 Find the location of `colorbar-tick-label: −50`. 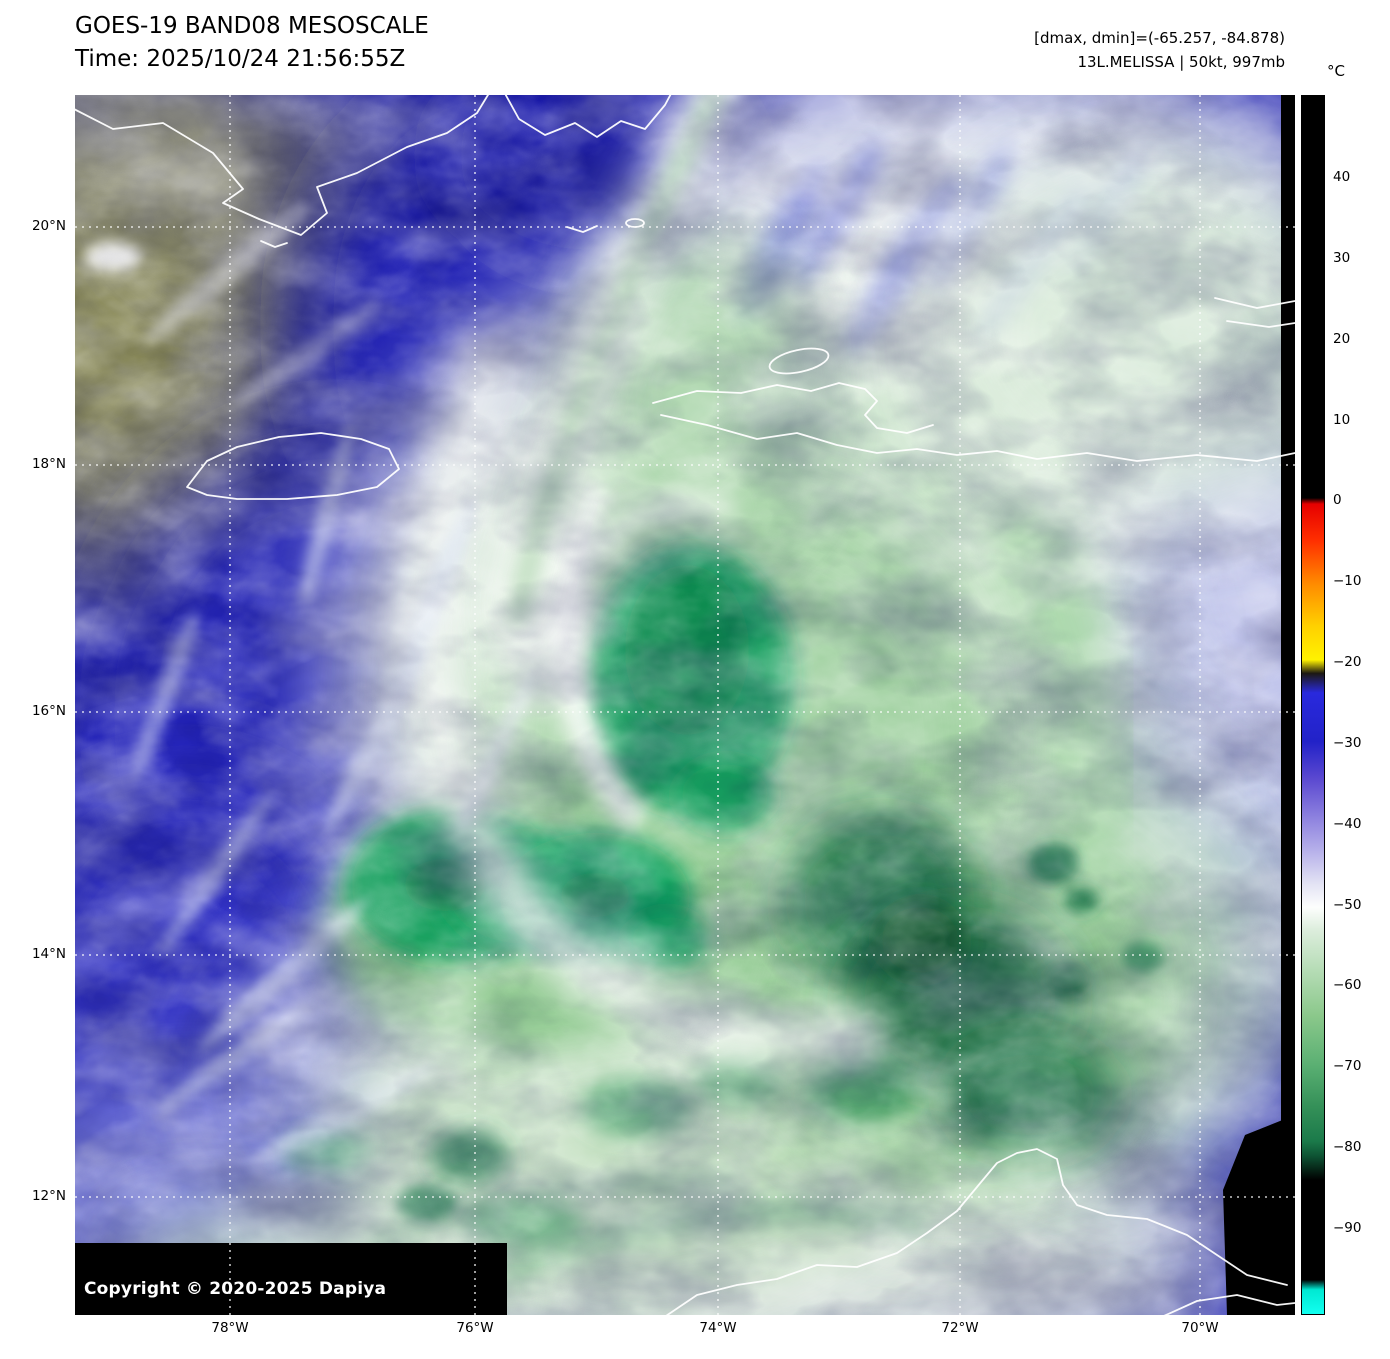

colorbar-tick-label: −50 is located at coordinates (1347, 905).